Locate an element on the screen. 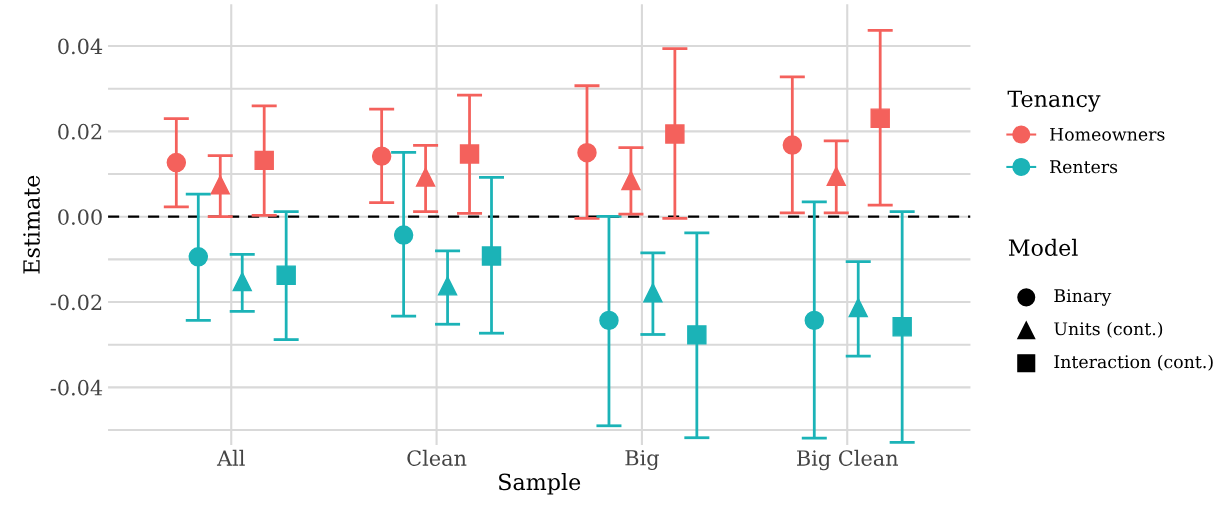 The width and height of the screenshot is (1232, 531). legend-label: Renters is located at coordinates (1084, 167).